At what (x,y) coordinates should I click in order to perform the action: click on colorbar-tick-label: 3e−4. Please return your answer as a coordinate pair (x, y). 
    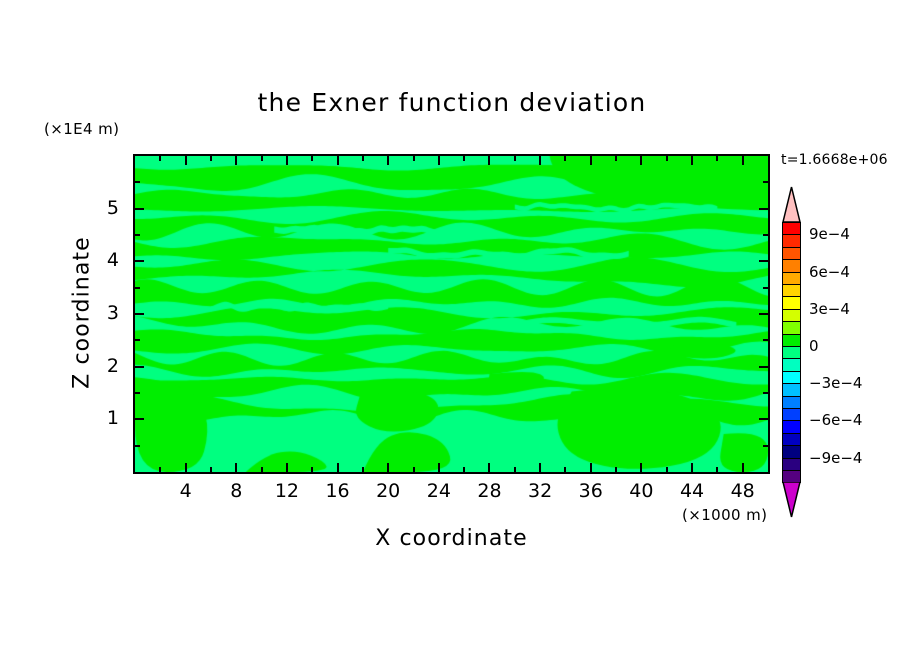
    Looking at the image, I should click on (829, 308).